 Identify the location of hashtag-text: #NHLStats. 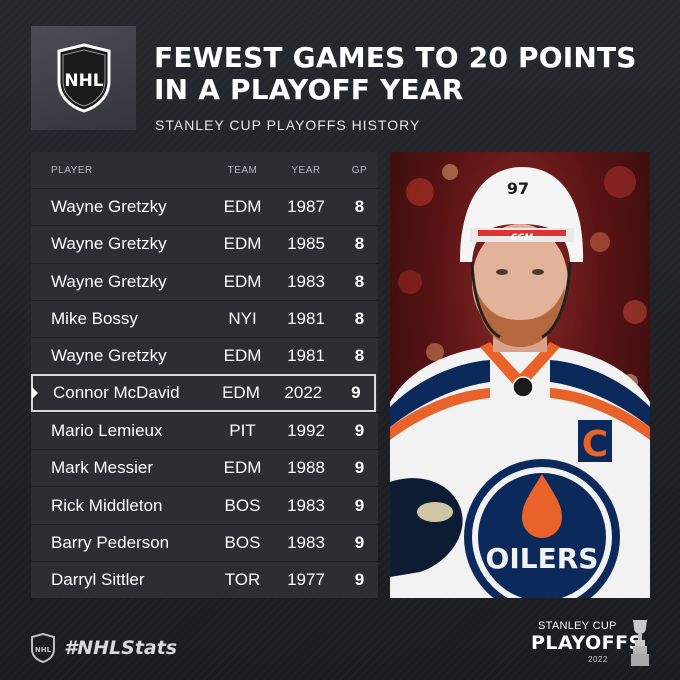
(121, 648).